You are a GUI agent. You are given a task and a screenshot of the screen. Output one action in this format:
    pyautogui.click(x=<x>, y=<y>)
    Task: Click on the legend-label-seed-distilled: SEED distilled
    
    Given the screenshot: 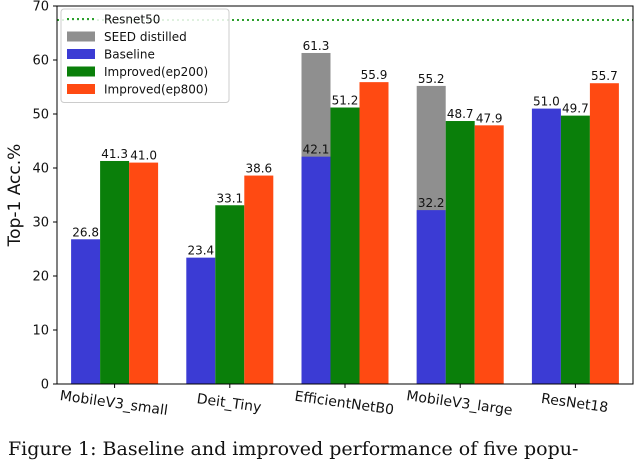 What is the action you would take?
    pyautogui.click(x=145, y=37)
    